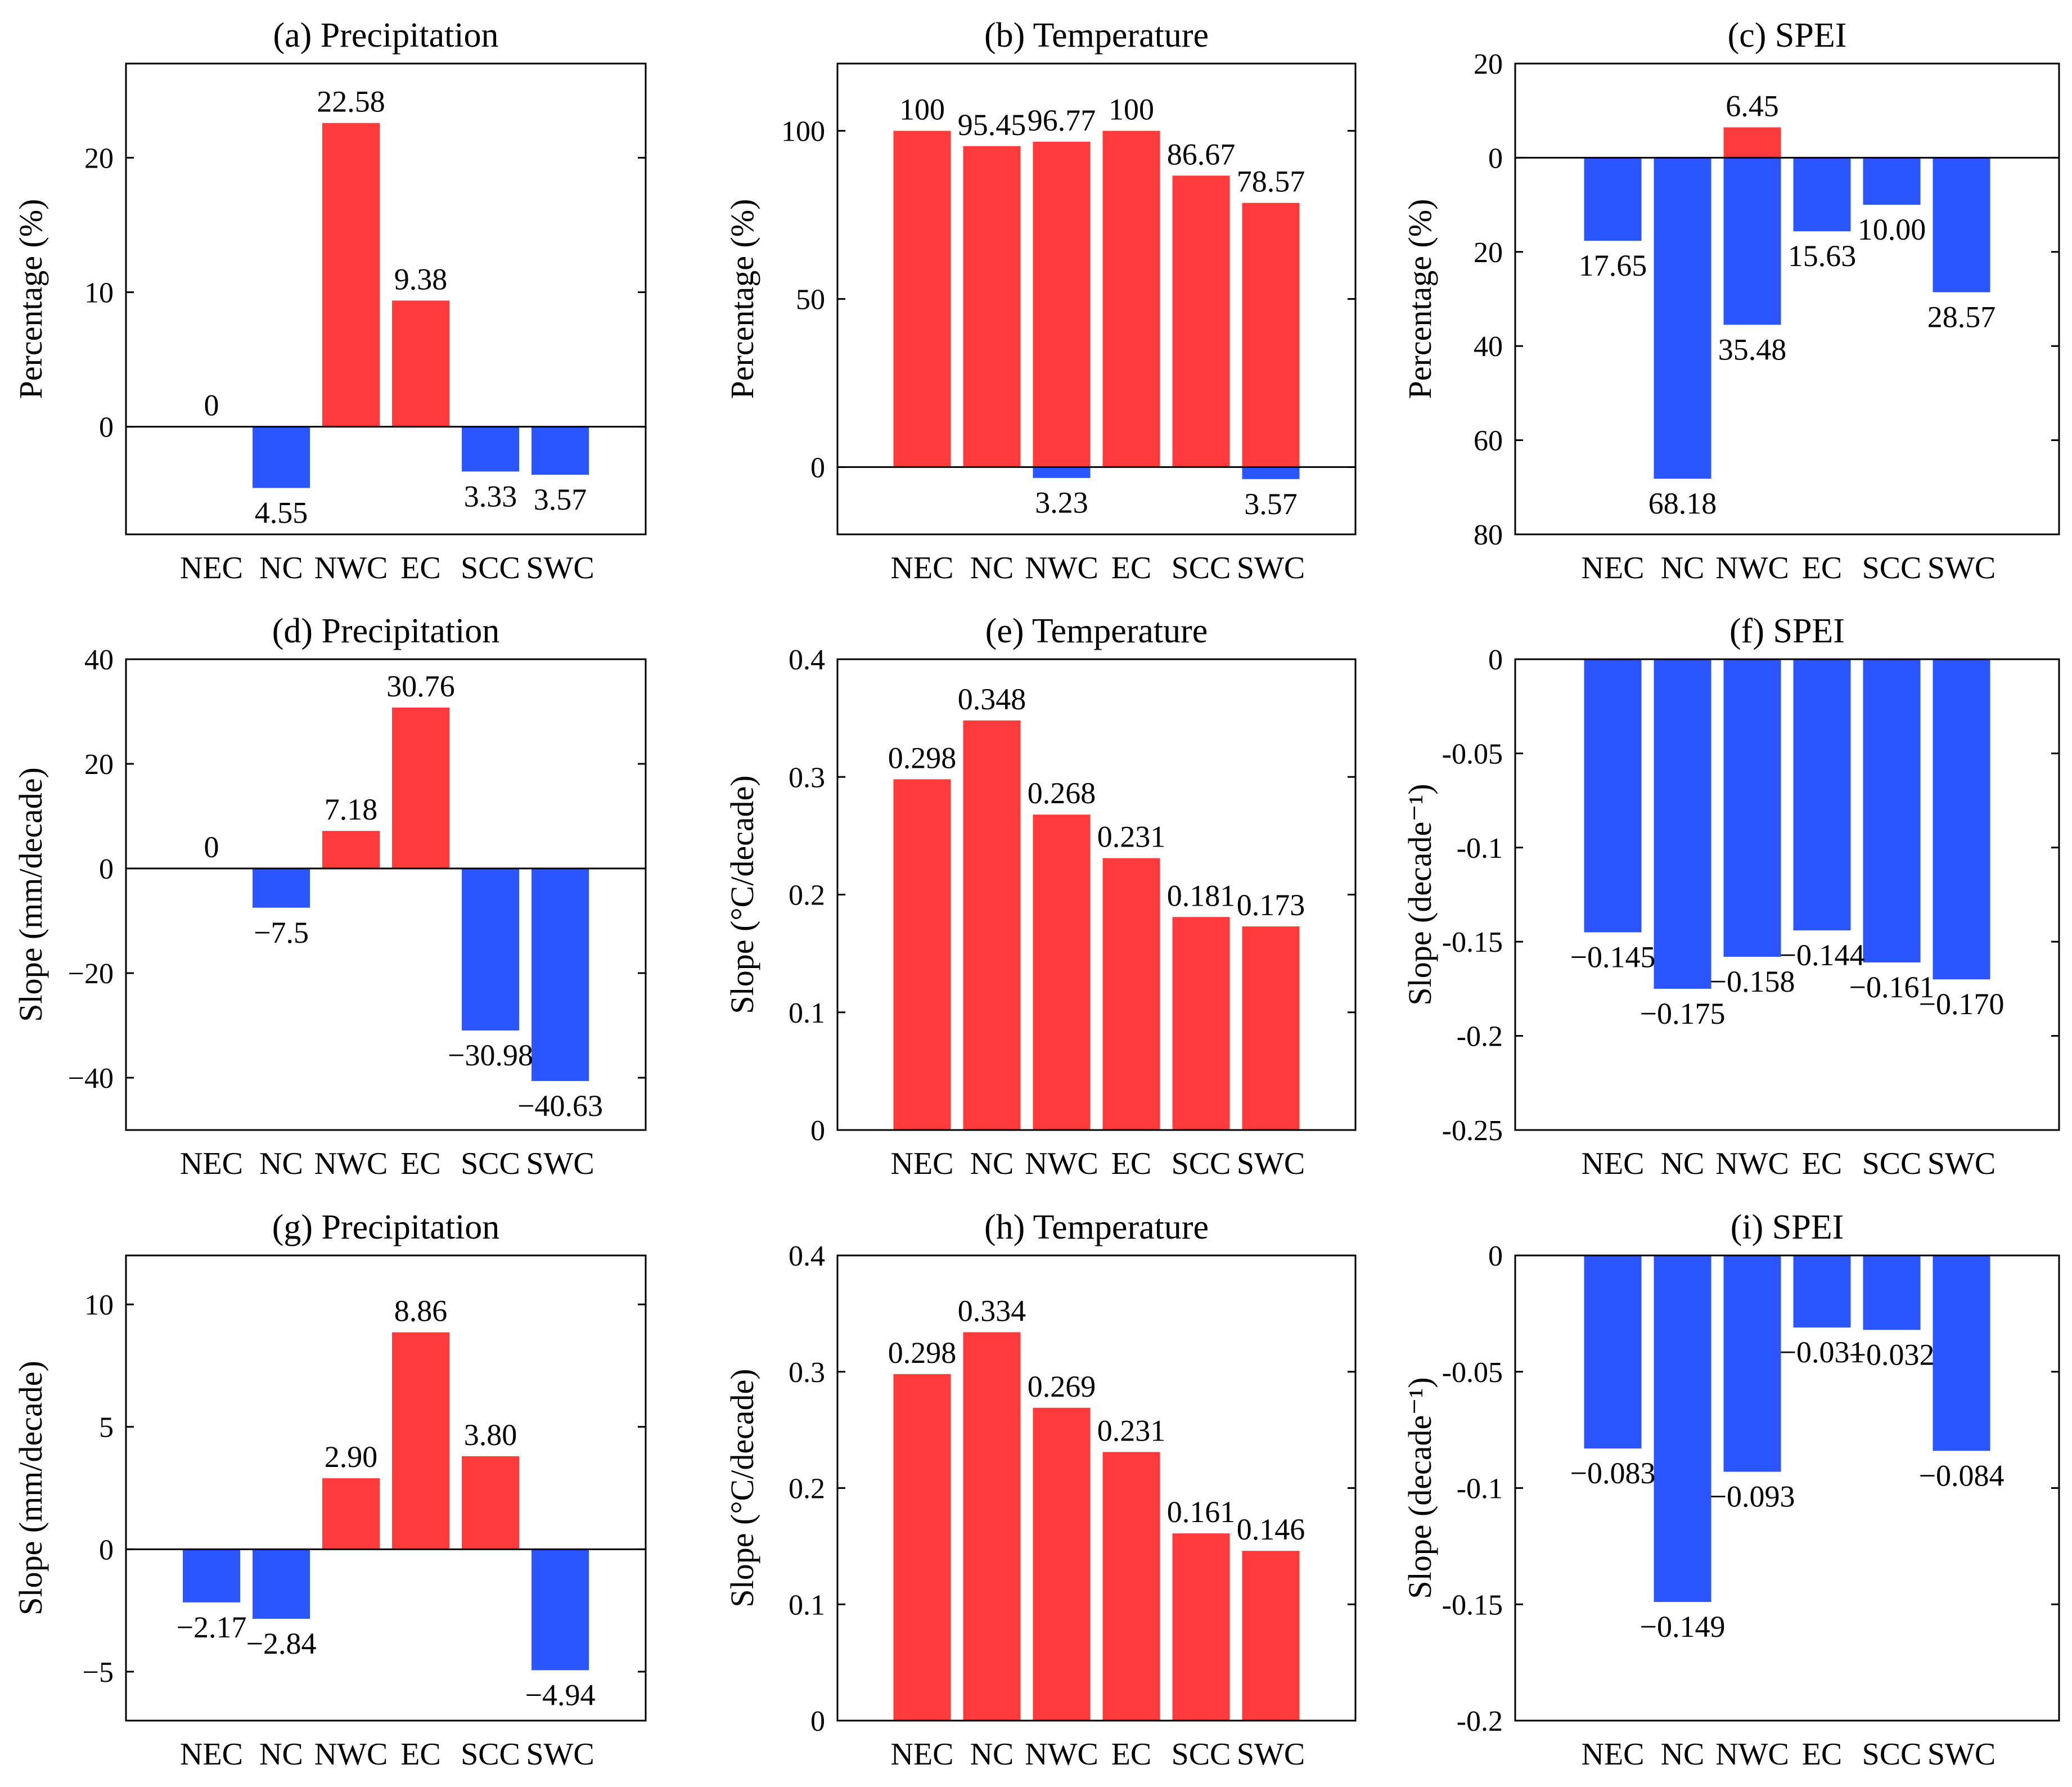 The image size is (2072, 1787). I want to click on panel-f-ytick-label: -0.2, so click(1480, 1037).